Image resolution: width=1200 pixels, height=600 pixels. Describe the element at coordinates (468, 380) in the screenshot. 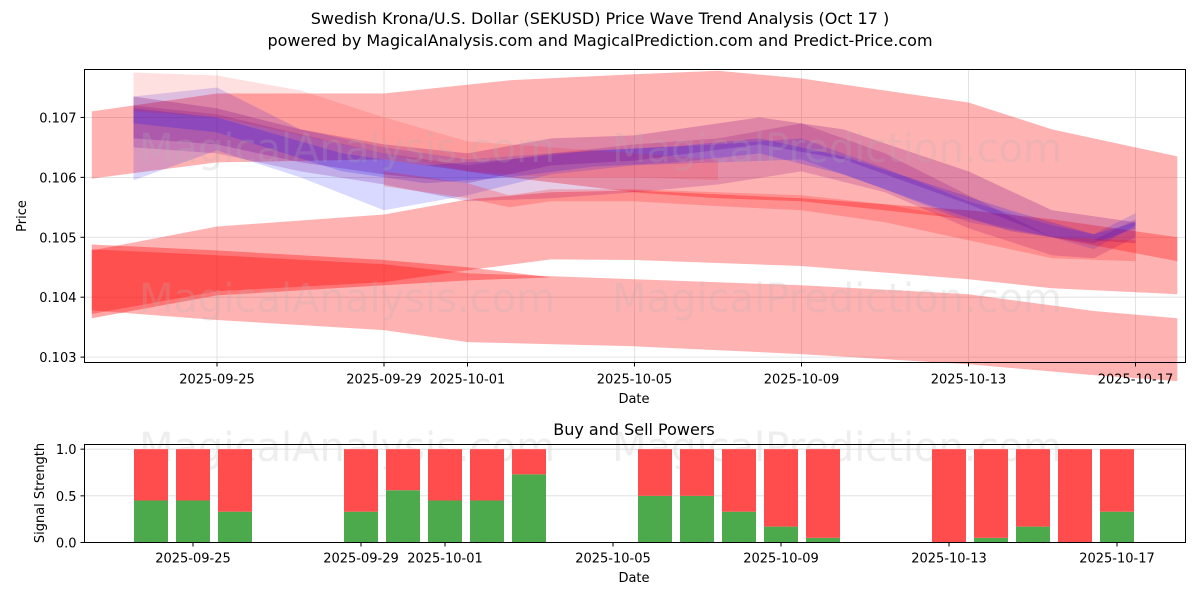

I see `price-x-tick-label: 2025-10-01` at that location.